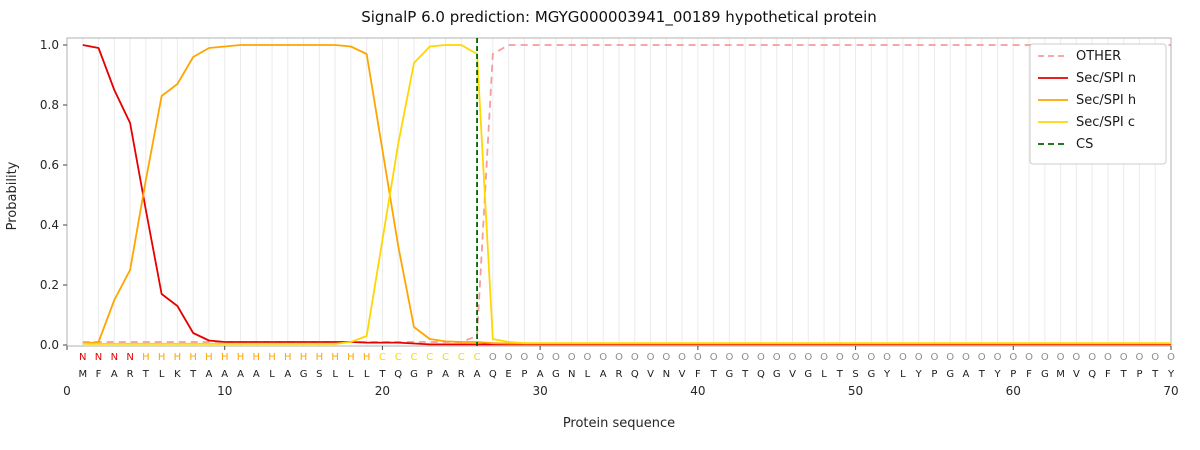 The image size is (1200, 450). I want to click on y-tick-label: 0.8, so click(49, 105).